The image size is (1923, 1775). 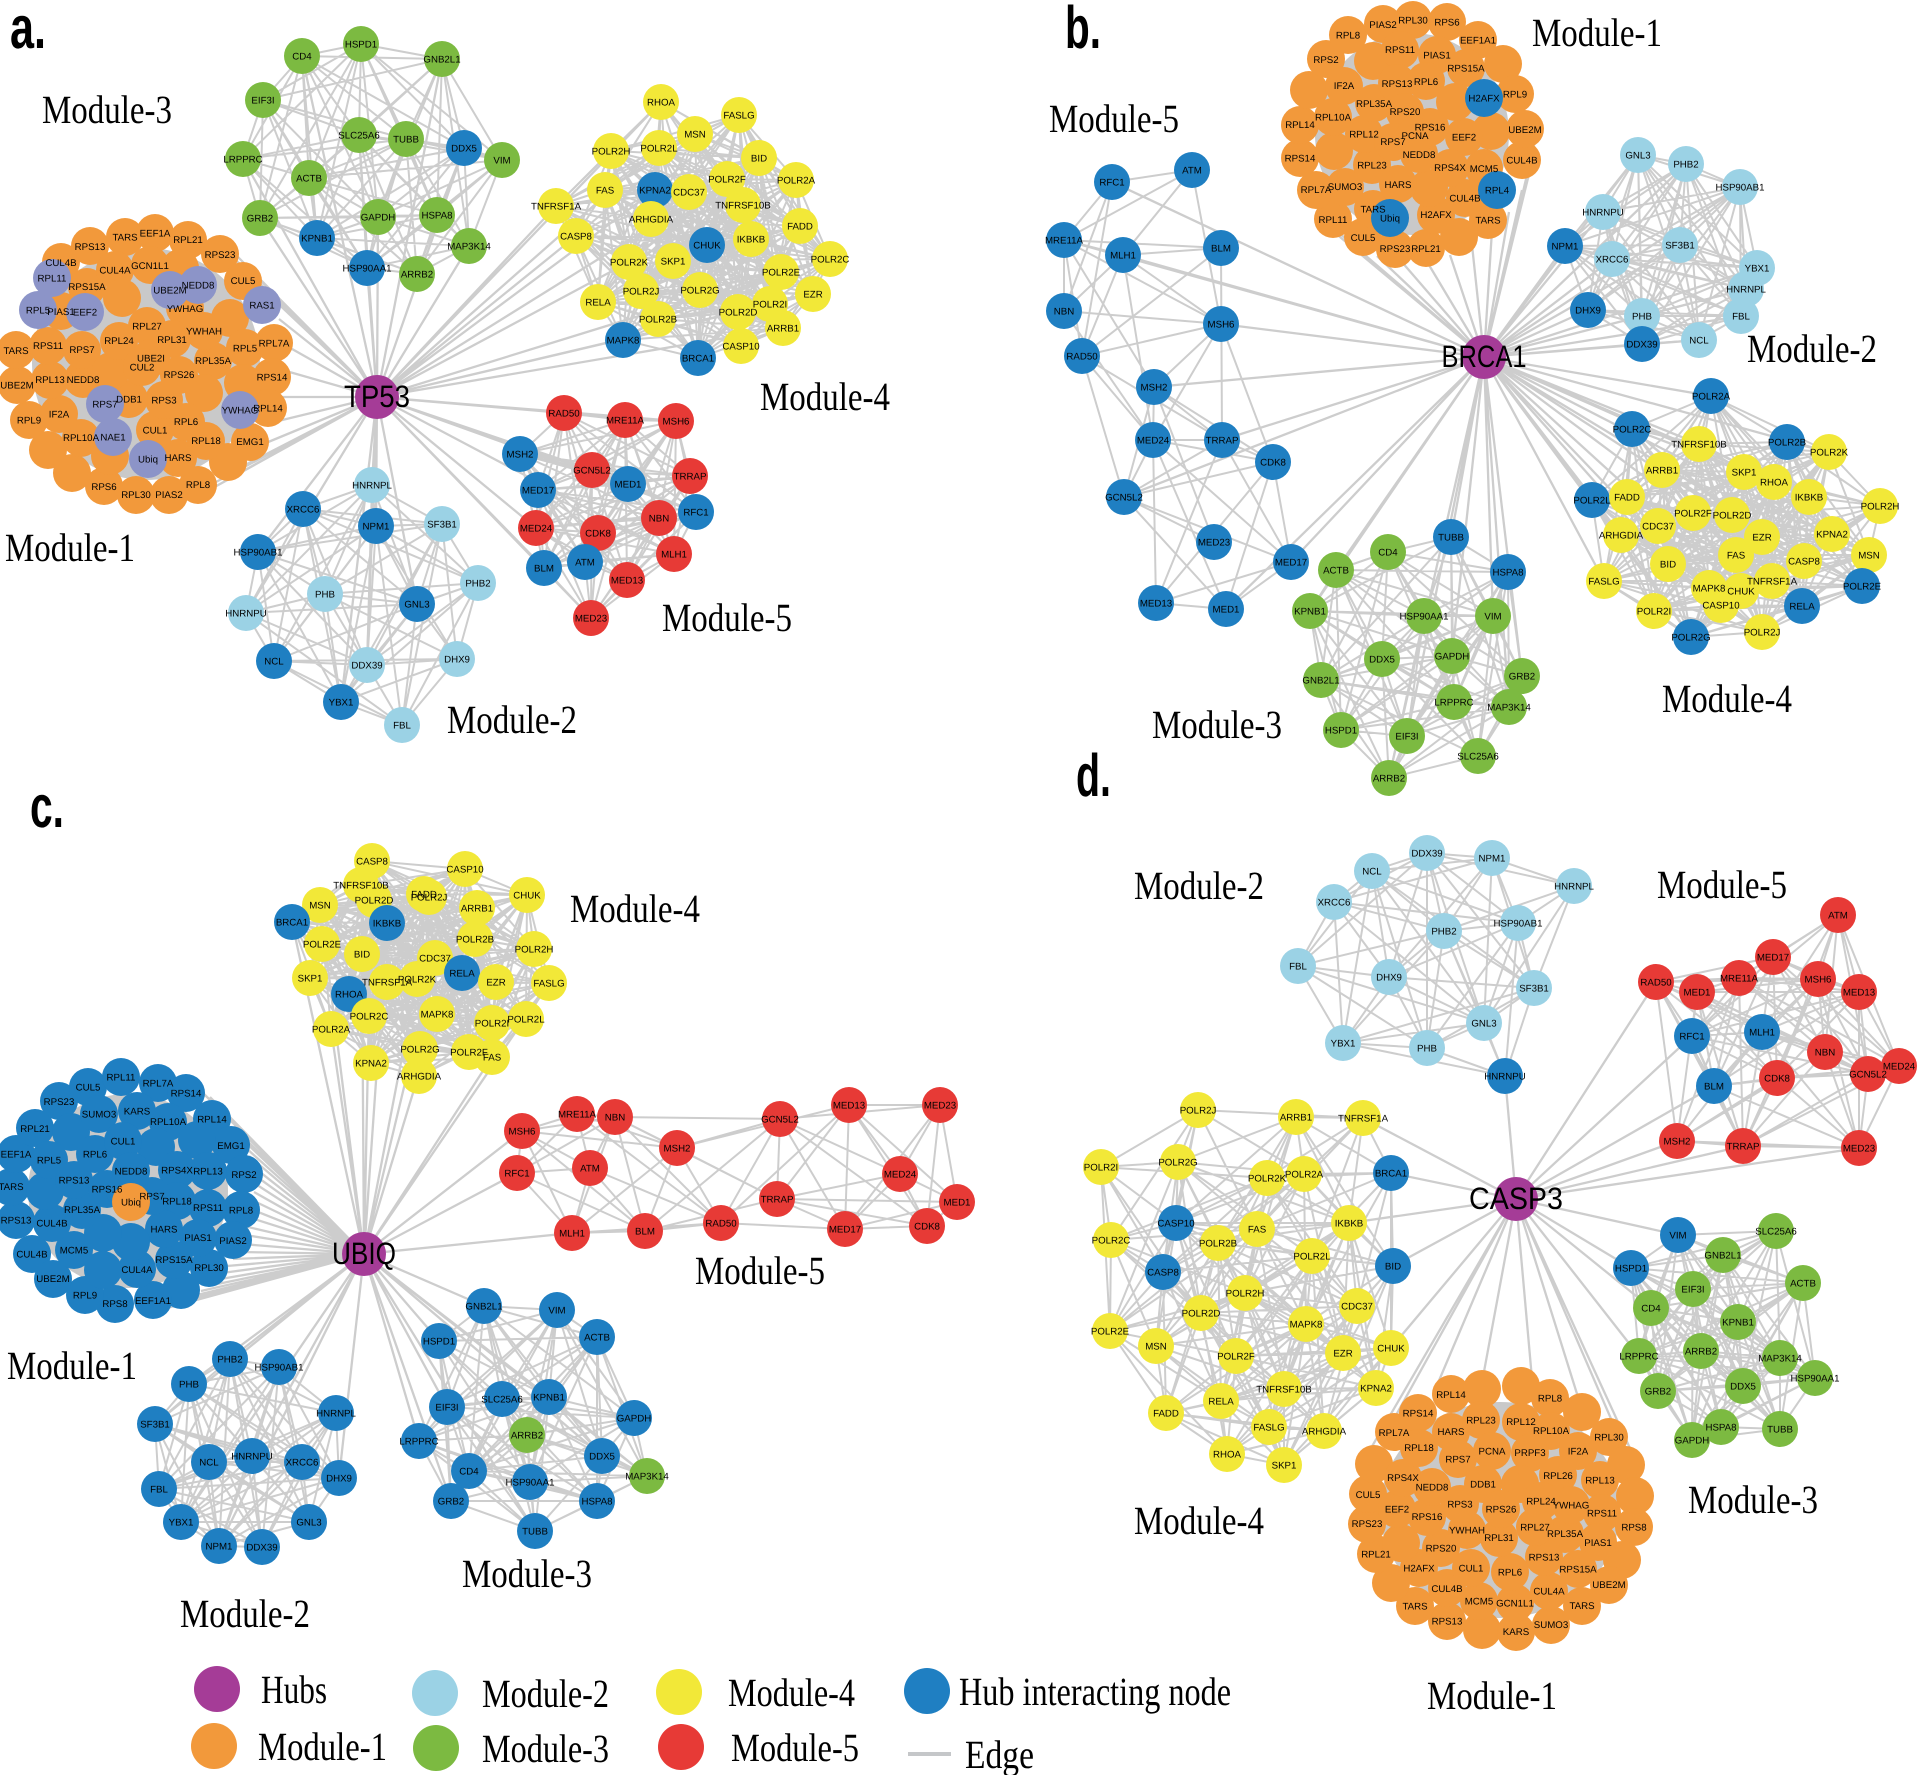 What do you see at coordinates (627, 581) in the screenshot?
I see `svg-text: MED13` at bounding box center [627, 581].